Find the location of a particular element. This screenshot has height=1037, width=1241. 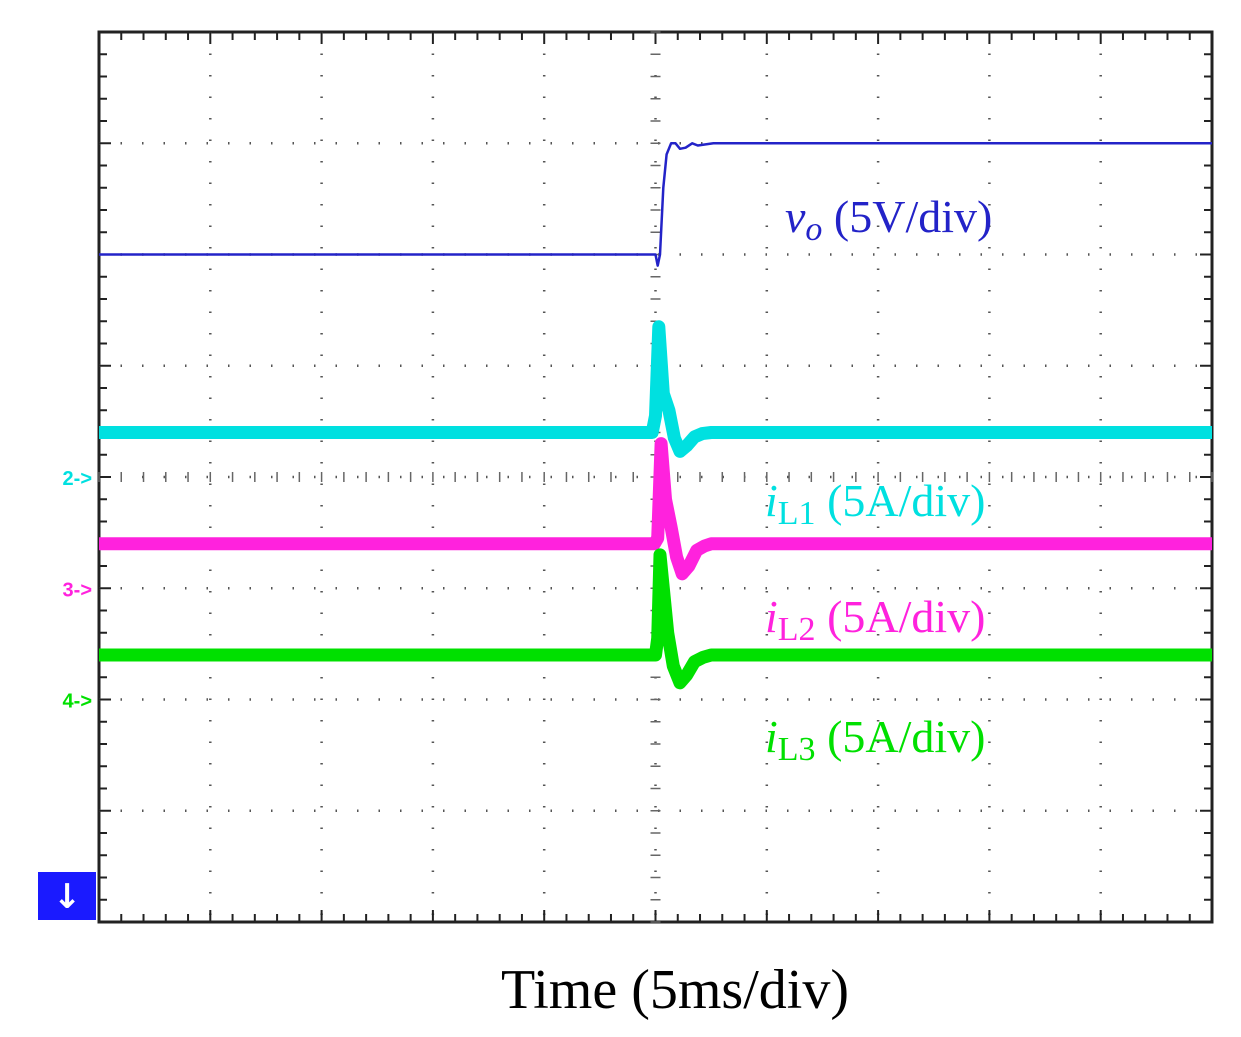

label-vo: vo (5V/div) is located at coordinates (888, 219).